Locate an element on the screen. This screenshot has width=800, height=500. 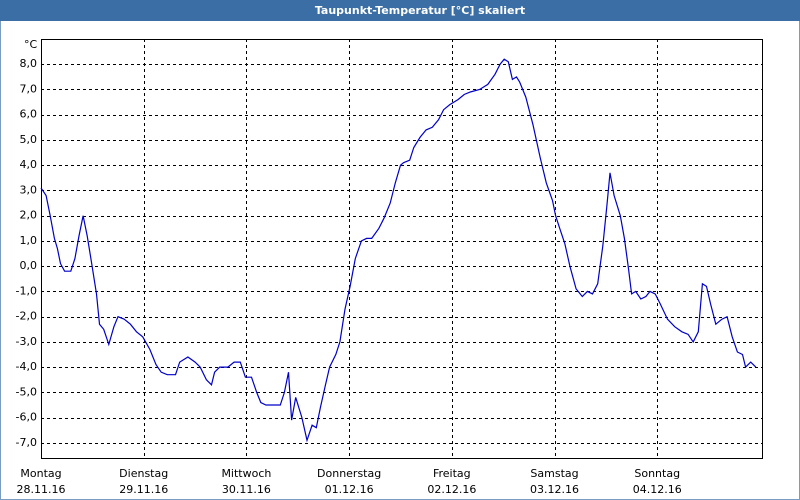
y-tick-label: 6,0 is located at coordinates (29, 114).